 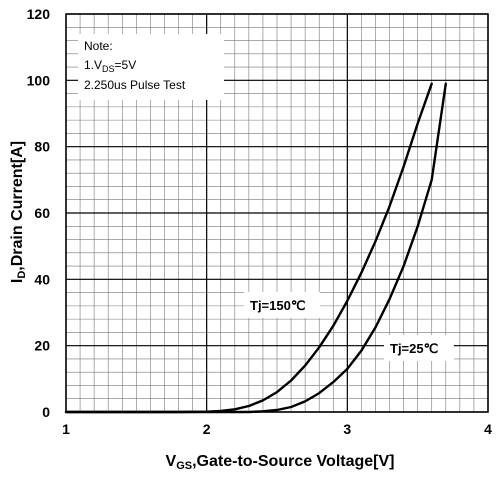 I want to click on series-label-150-text: Tj=150℃, so click(x=277, y=305).